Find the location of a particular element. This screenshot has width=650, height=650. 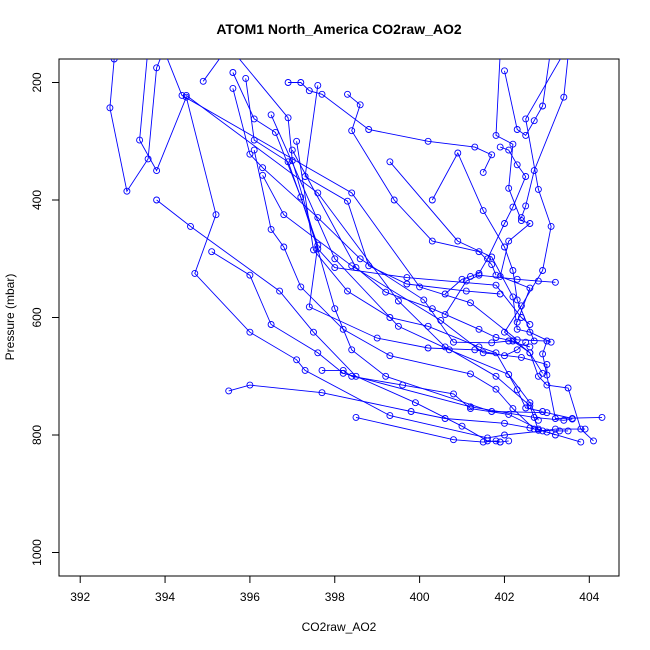

x-tick-label: 404 is located at coordinates (589, 597).